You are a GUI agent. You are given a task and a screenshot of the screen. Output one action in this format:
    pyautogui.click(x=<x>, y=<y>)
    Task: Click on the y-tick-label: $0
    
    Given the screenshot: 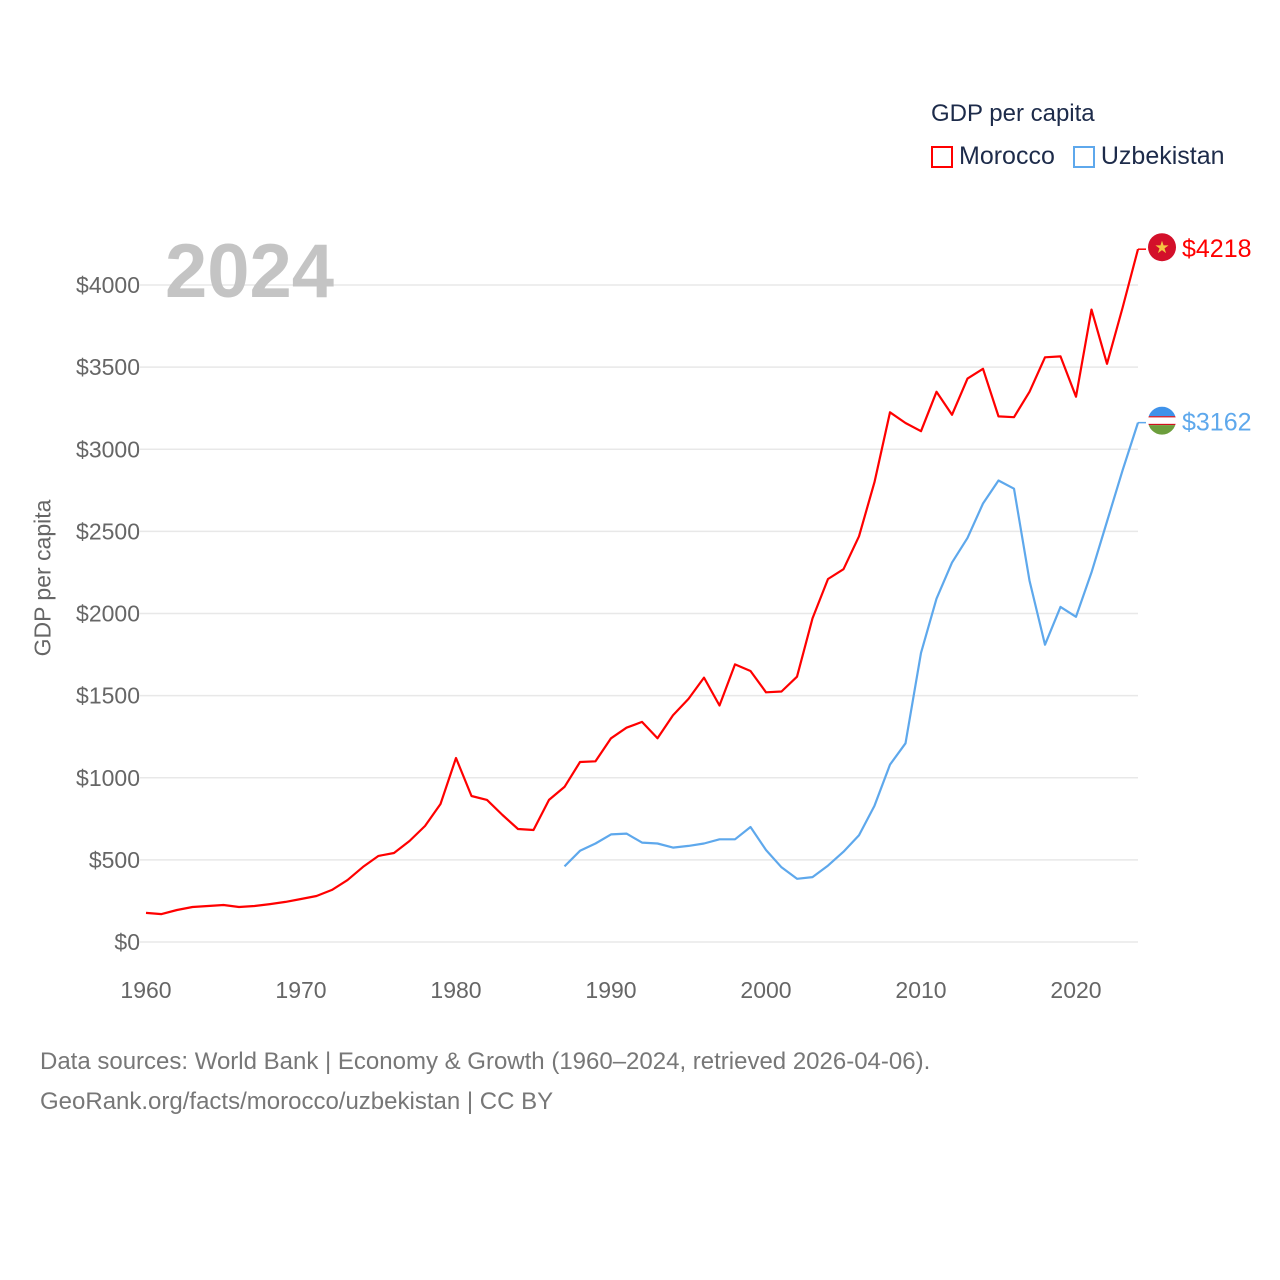 What is the action you would take?
    pyautogui.click(x=127, y=942)
    